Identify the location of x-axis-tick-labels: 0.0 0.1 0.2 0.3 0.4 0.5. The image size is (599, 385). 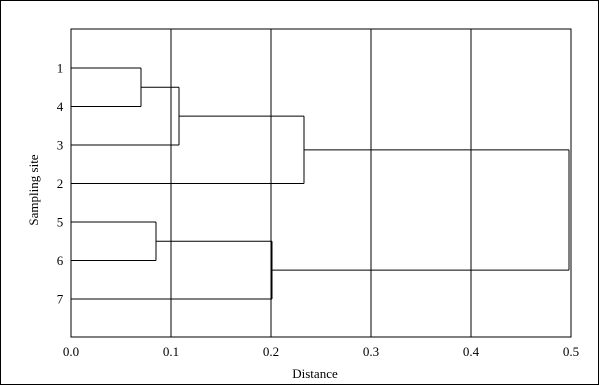
(321, 351).